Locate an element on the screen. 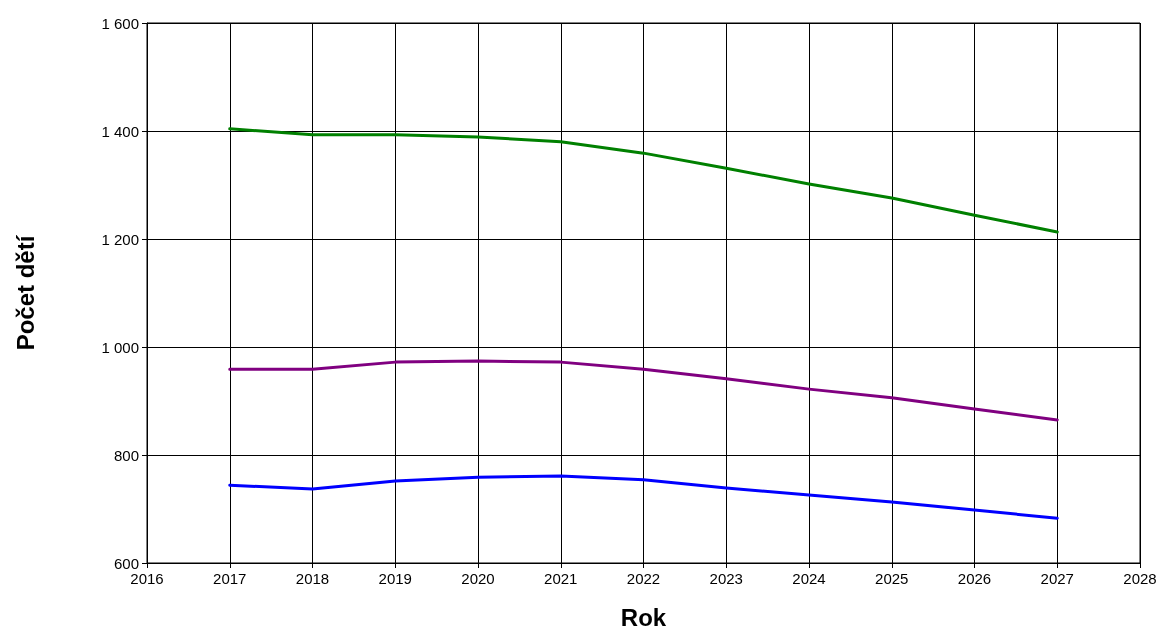 This screenshot has height=643, width=1163. x-tick-label: 2017 is located at coordinates (230, 578).